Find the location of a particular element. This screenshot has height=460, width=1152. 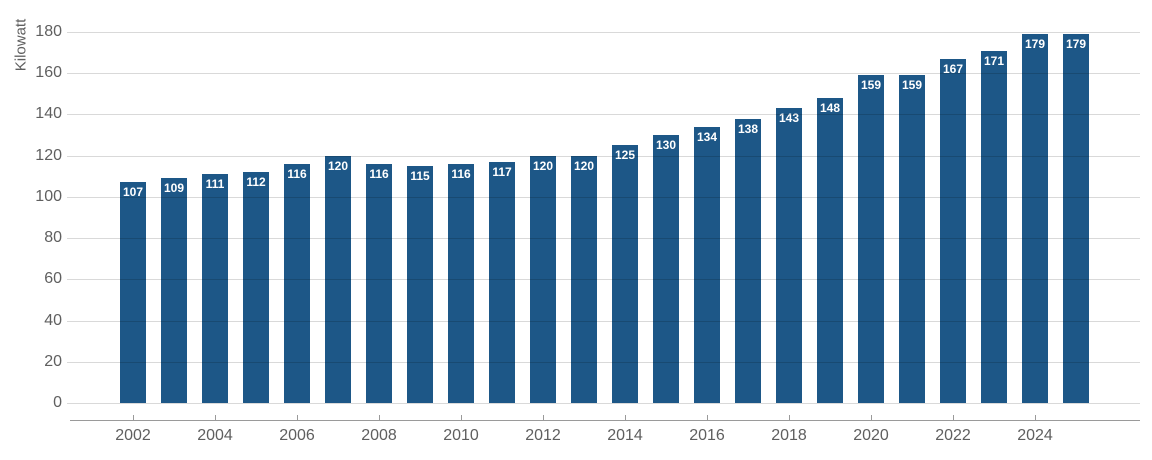

bar-value-label: 112 is located at coordinates (256, 182).